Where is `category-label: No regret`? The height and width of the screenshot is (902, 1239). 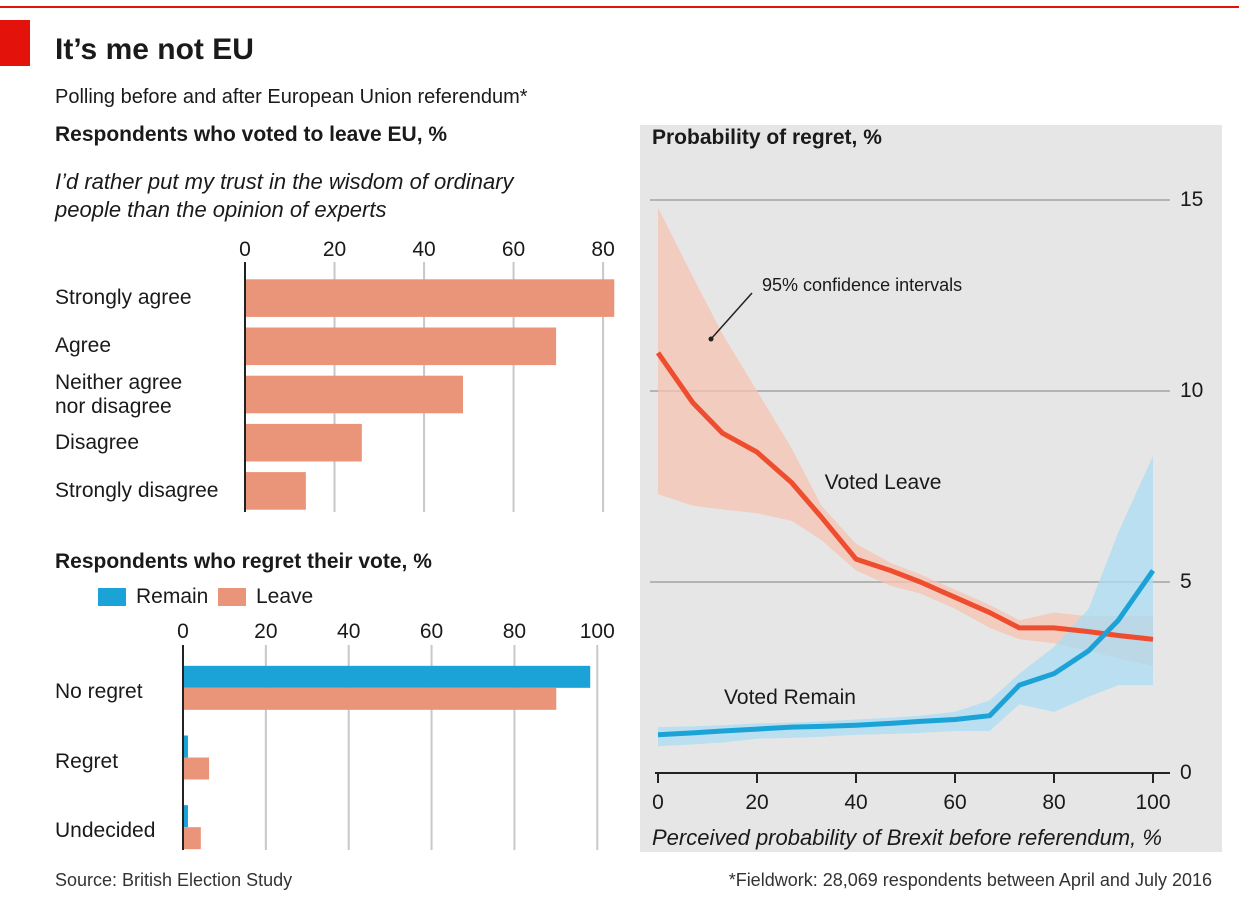 category-label: No regret is located at coordinates (99, 691).